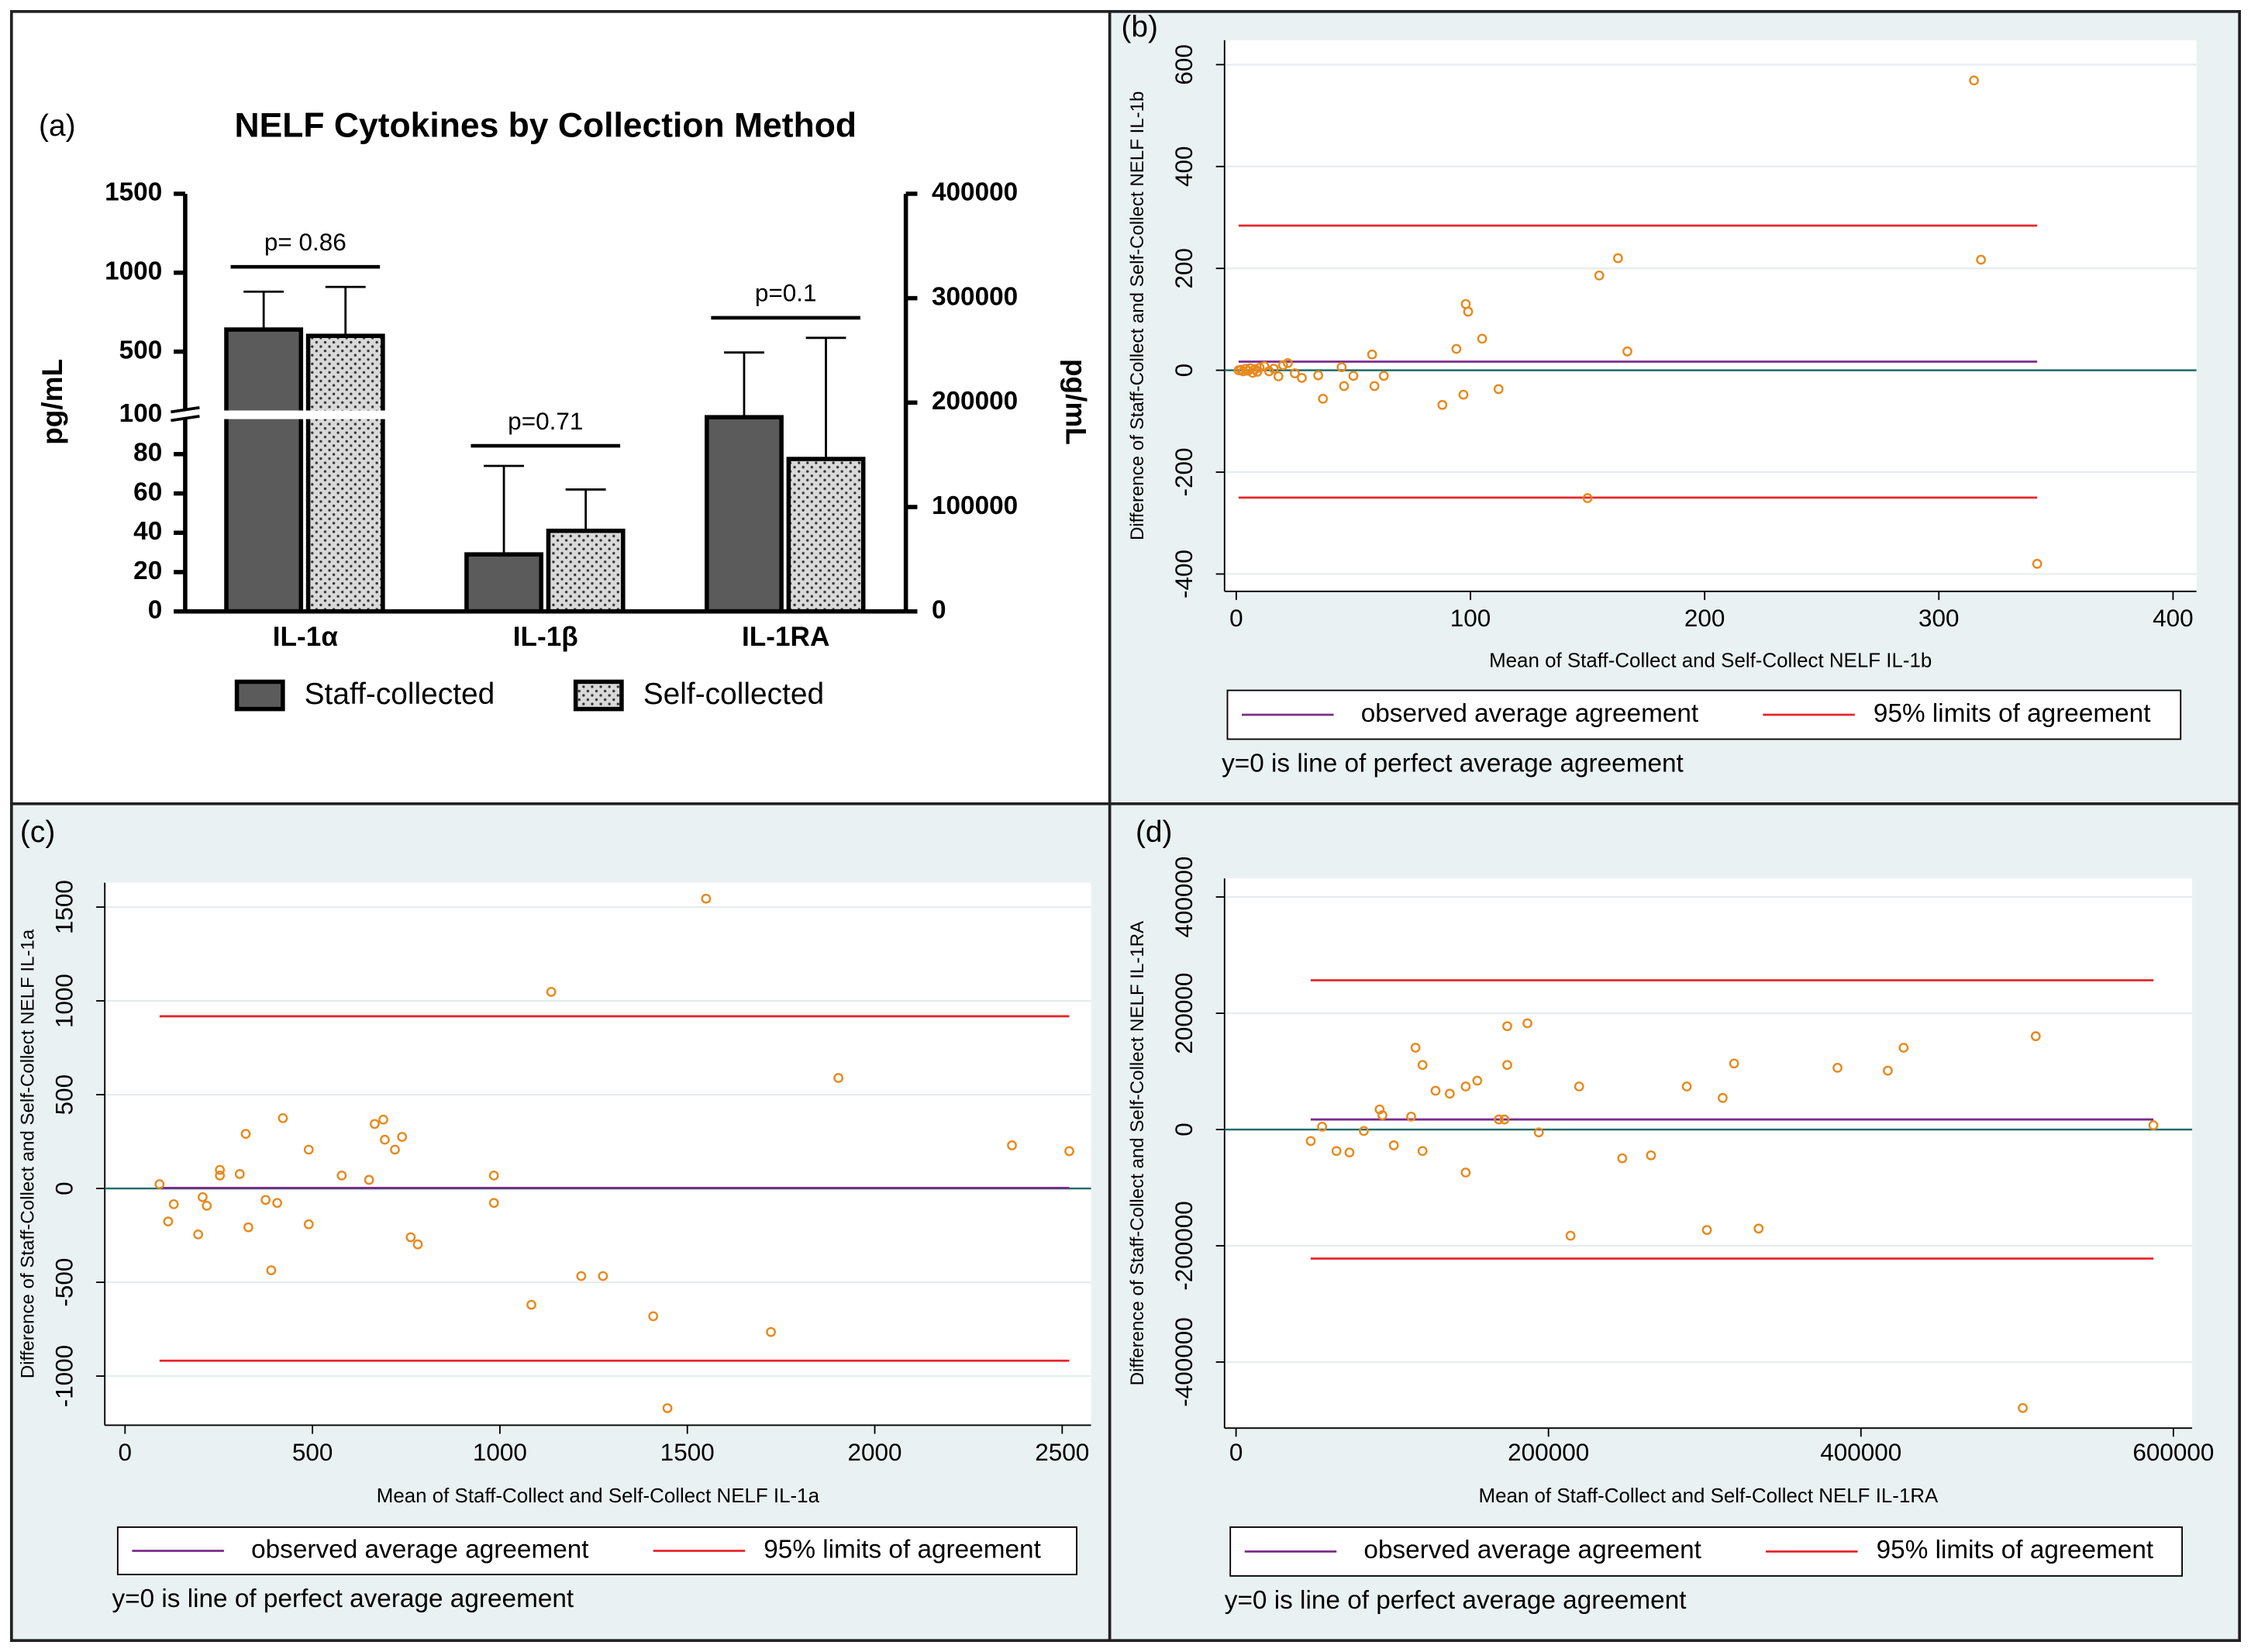 The height and width of the screenshot is (1652, 2251). Describe the element at coordinates (1184, 1013) in the screenshot. I see `y-tick-label: 200000` at that location.